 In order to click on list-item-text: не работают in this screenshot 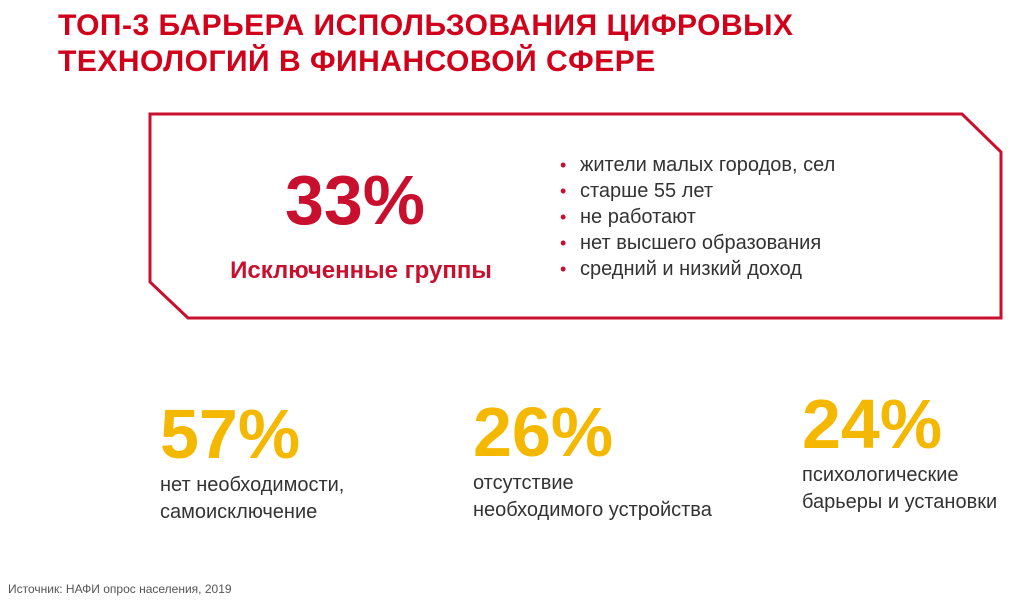, I will do `click(638, 217)`.